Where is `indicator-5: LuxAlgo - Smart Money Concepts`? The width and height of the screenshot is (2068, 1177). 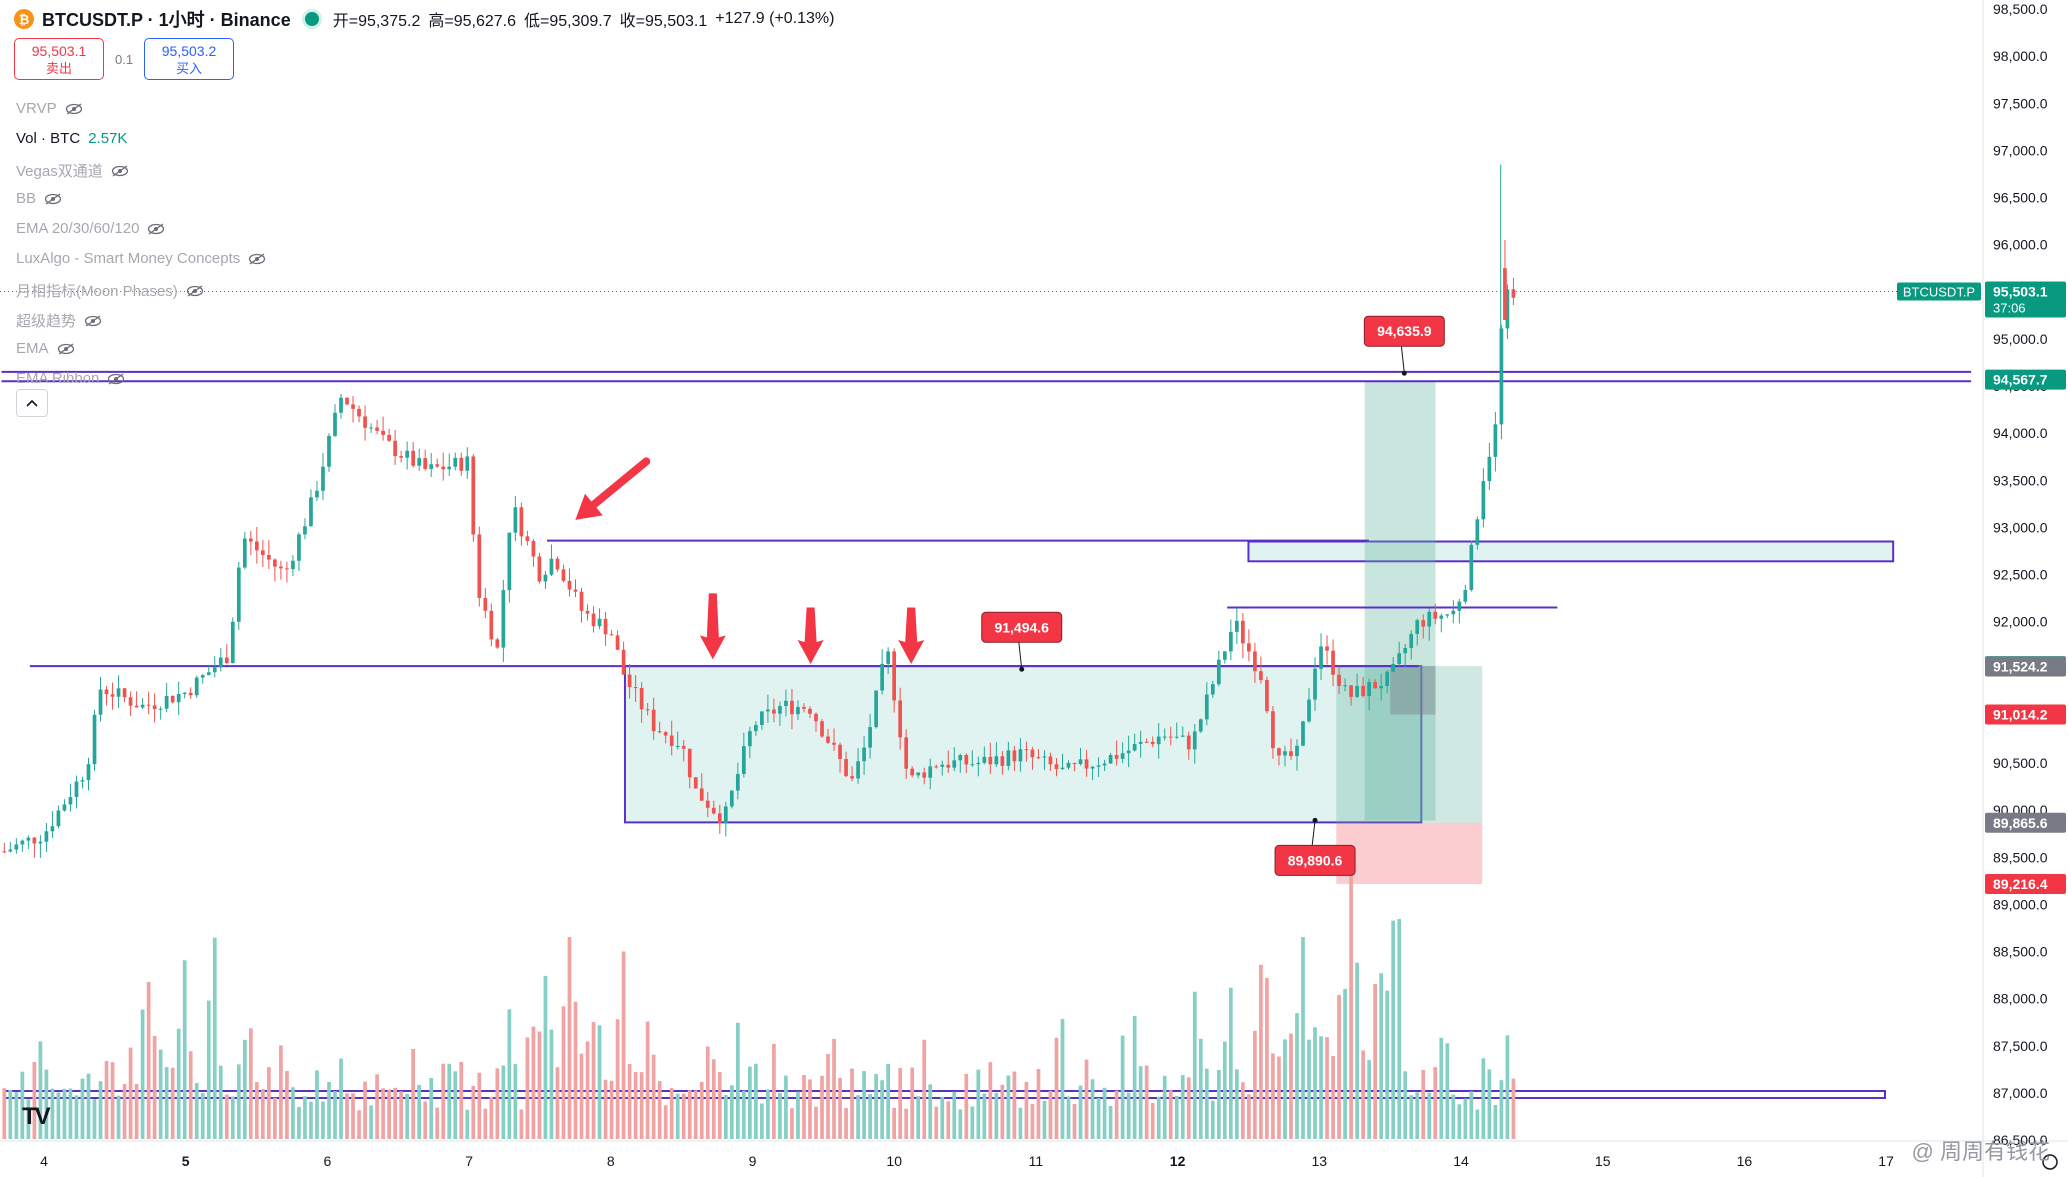 indicator-5: LuxAlgo - Smart Money Concepts is located at coordinates (141, 258).